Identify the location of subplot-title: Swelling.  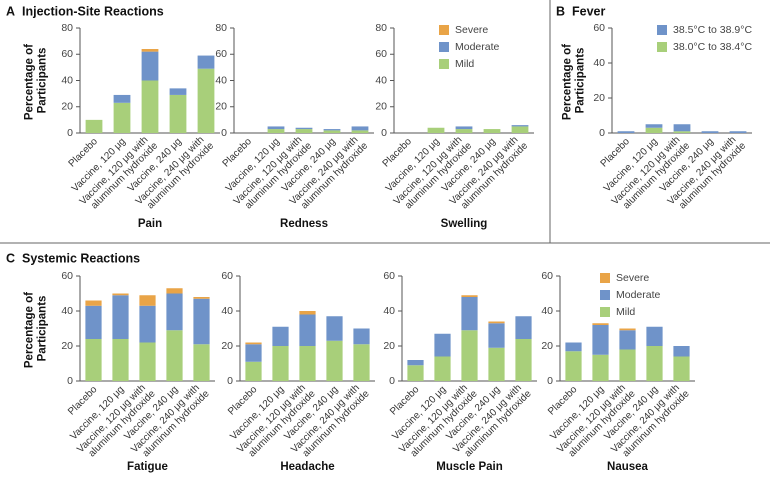
(464, 224).